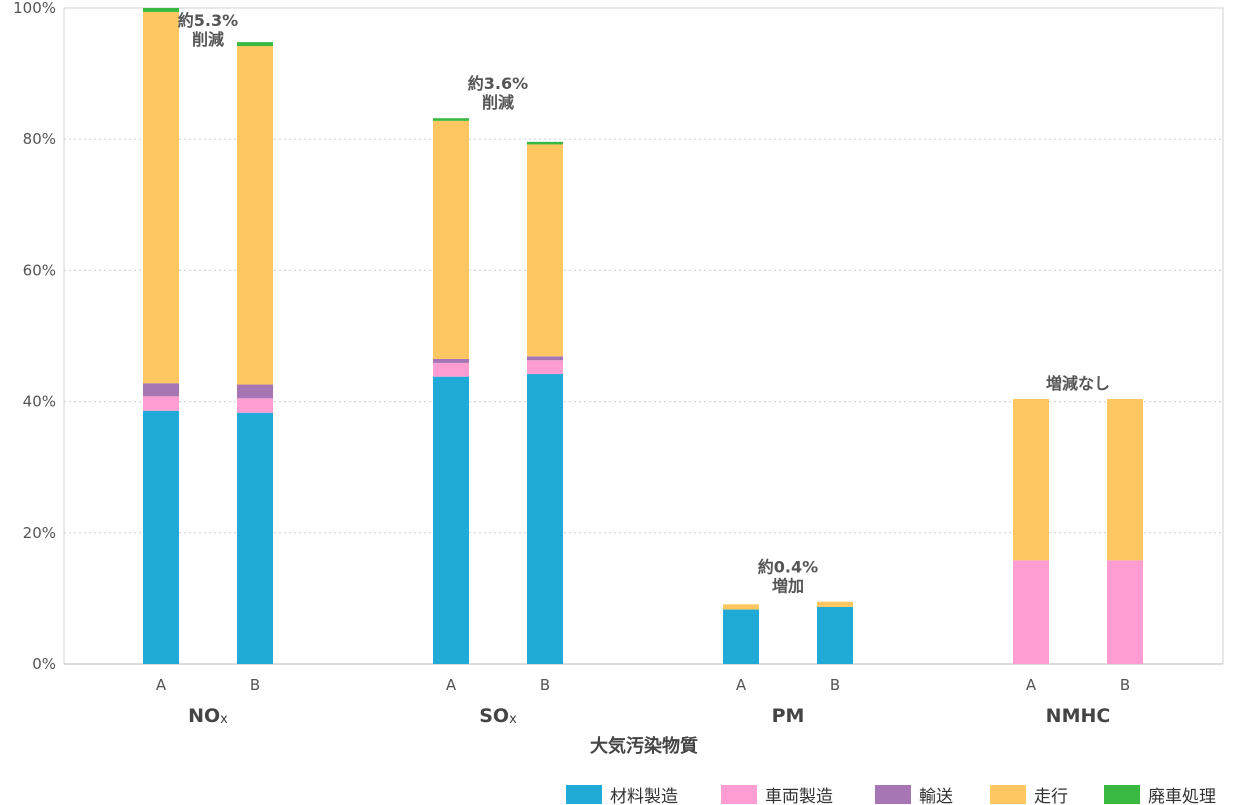 This screenshot has height=805, width=1233. Describe the element at coordinates (39, 402) in the screenshot. I see `y-tick-label: 40%` at that location.